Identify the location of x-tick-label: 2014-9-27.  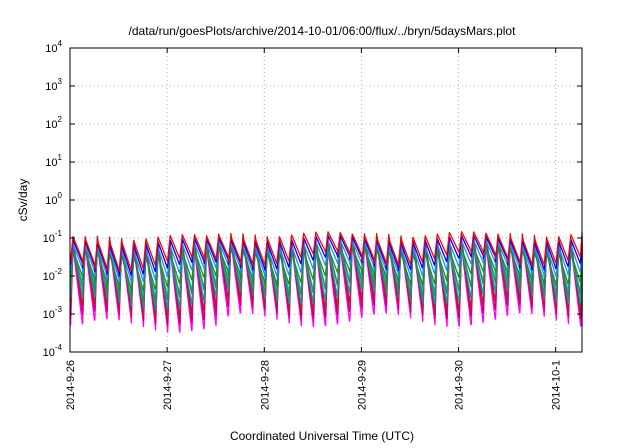
(168, 385).